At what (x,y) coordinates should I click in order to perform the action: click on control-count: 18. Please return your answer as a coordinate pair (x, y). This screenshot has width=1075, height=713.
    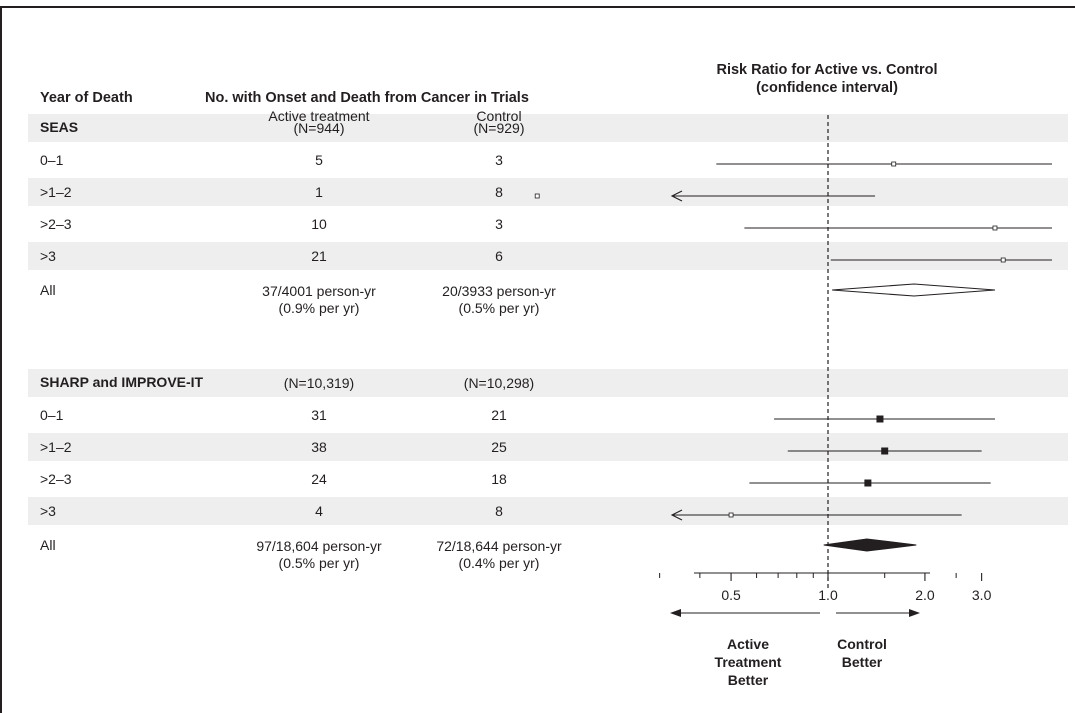
    Looking at the image, I should click on (499, 479).